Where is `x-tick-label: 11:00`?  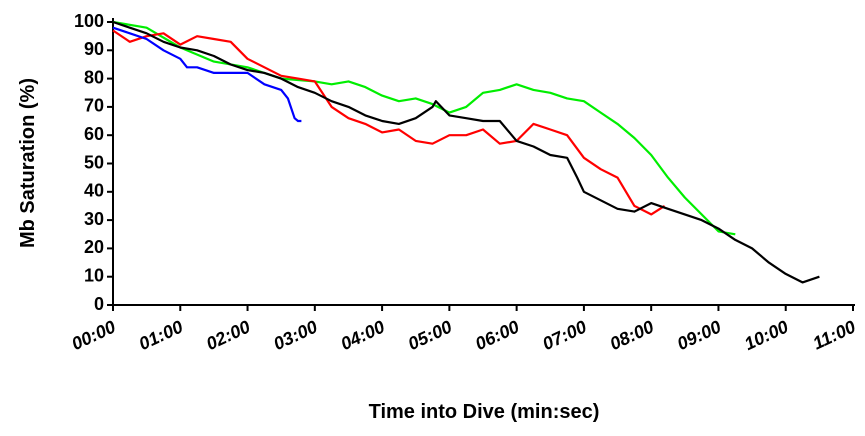
x-tick-label: 11:00 is located at coordinates (834, 334).